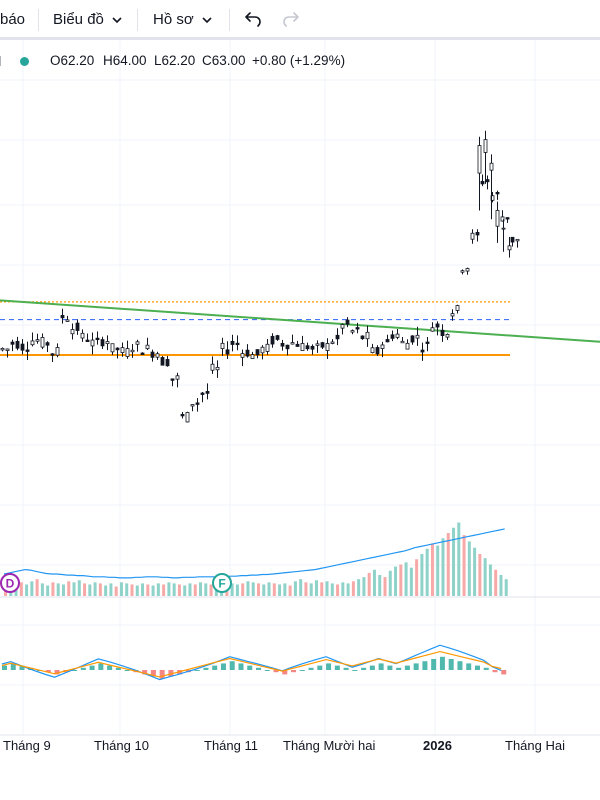 The width and height of the screenshot is (600, 800). What do you see at coordinates (254, 662) in the screenshot?
I see `macd-pane` at bounding box center [254, 662].